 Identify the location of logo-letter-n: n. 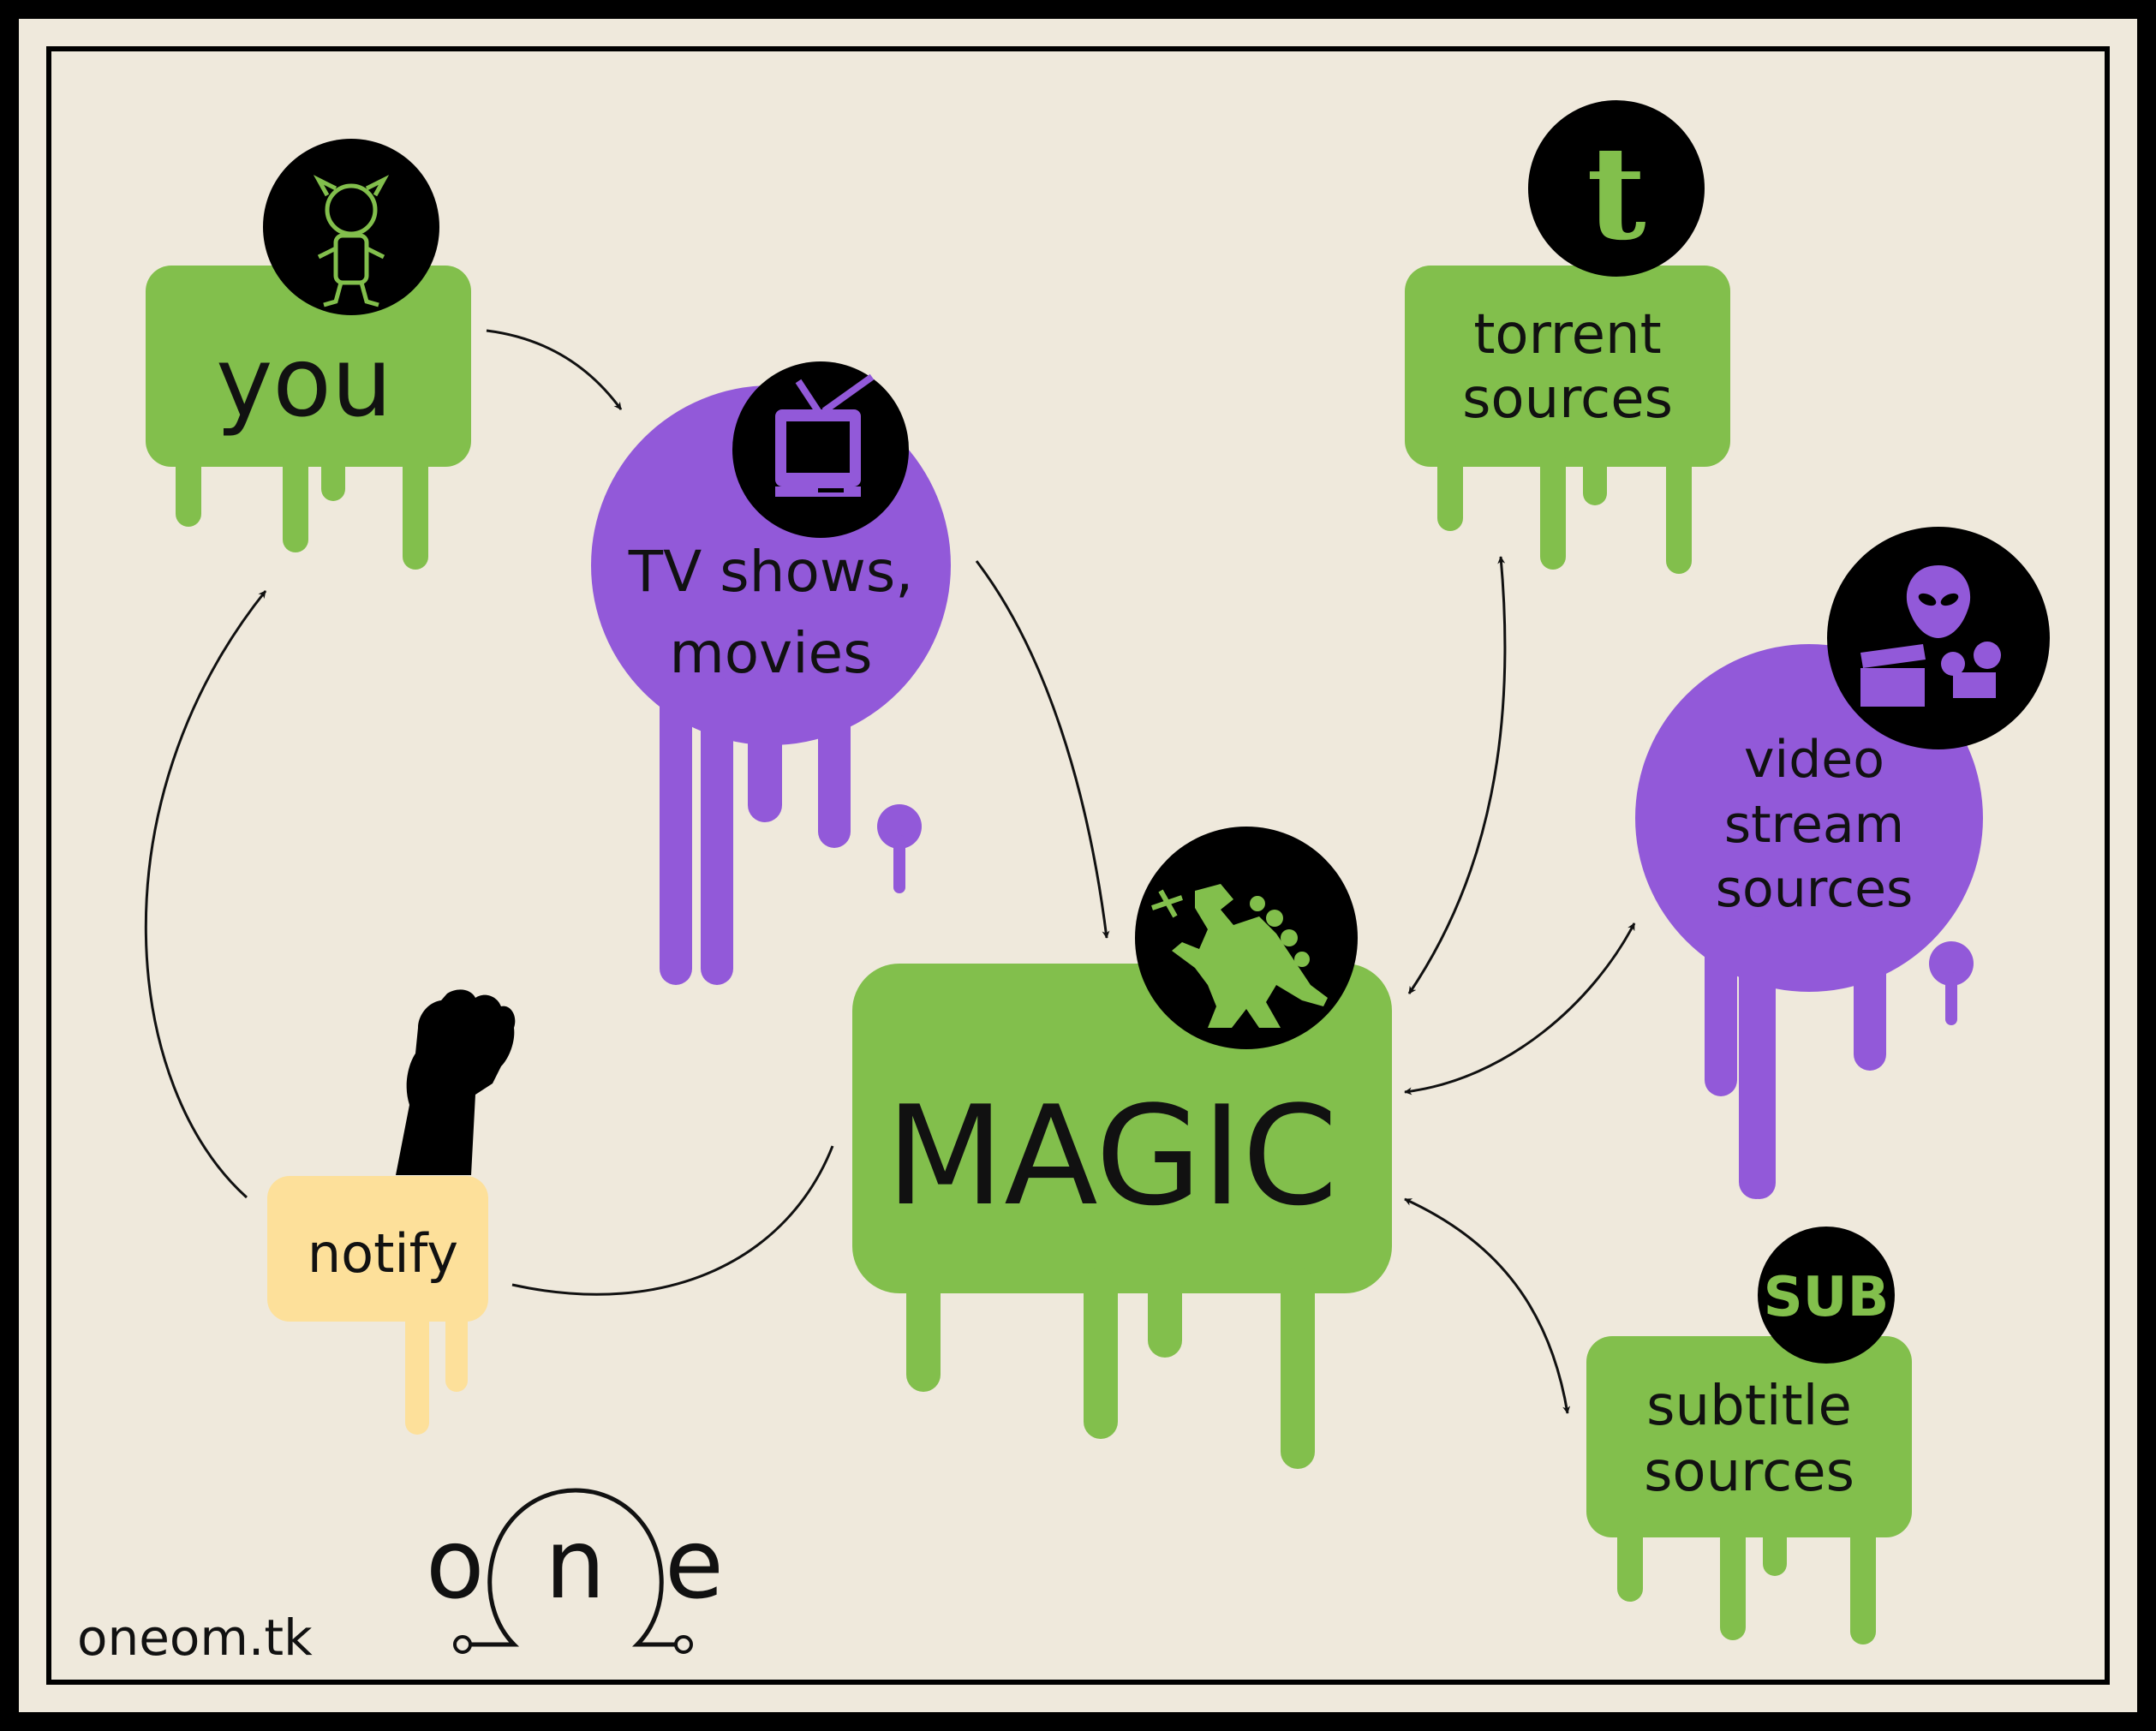
(575, 1565).